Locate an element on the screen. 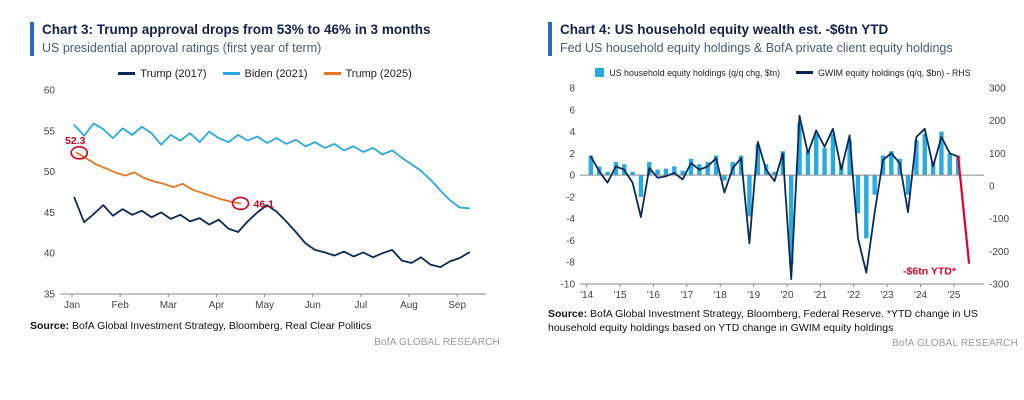  svg-text: May is located at coordinates (264, 305).